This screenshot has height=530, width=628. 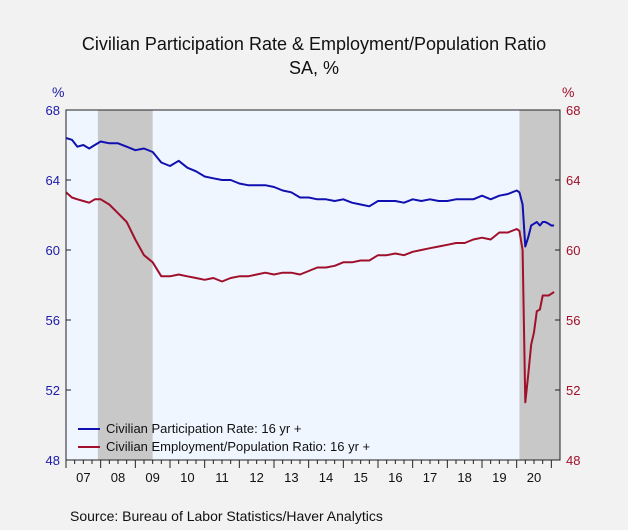 What do you see at coordinates (326, 477) in the screenshot?
I see `x-tick-label: 14` at bounding box center [326, 477].